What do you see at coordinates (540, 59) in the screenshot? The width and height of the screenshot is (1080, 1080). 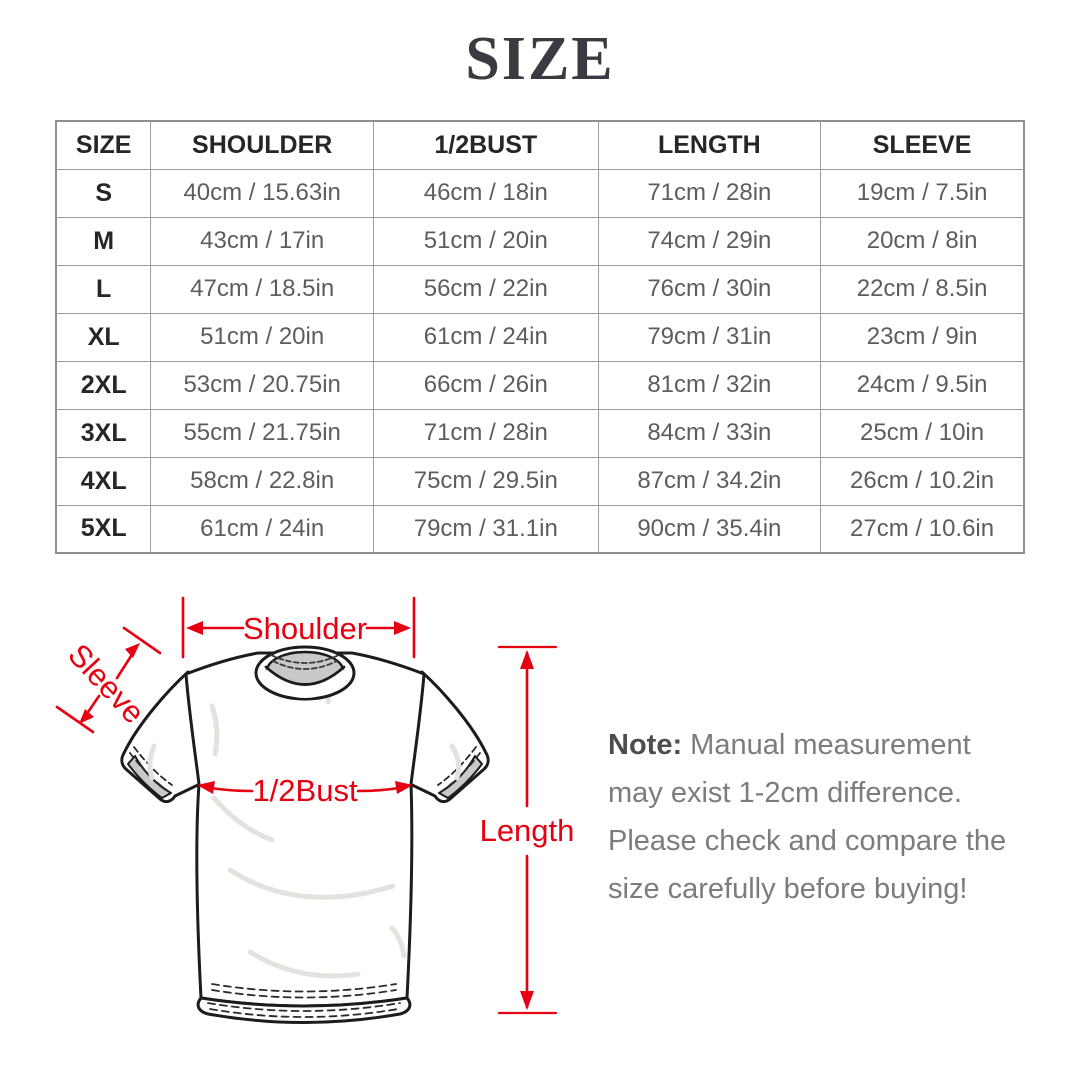 I see `page-title: SIZE` at bounding box center [540, 59].